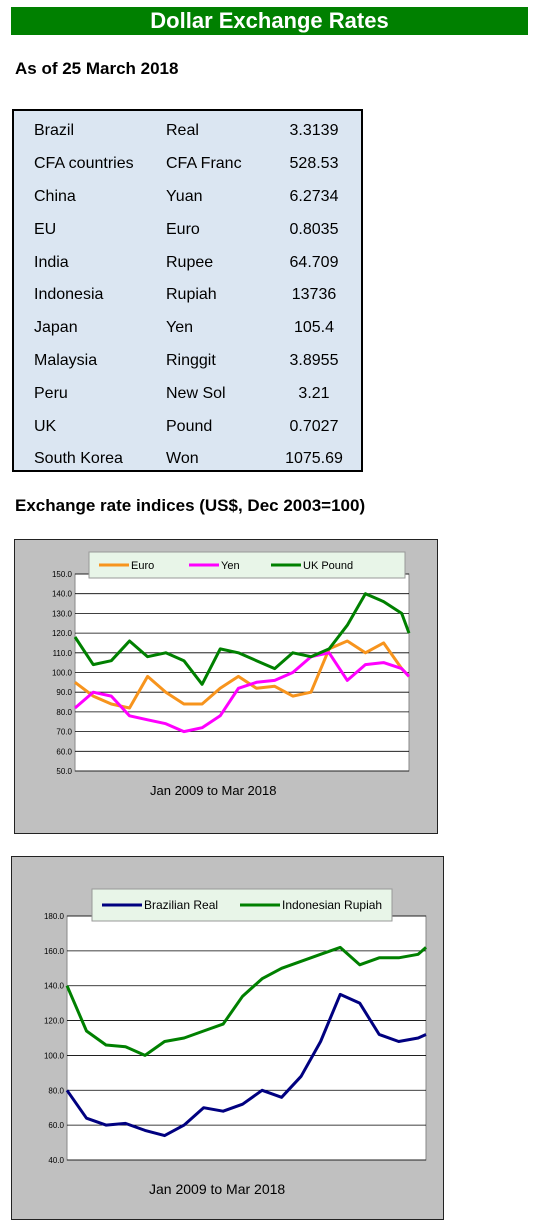  What do you see at coordinates (181, 905) in the screenshot?
I see `legend-label: Brazilian Real` at bounding box center [181, 905].